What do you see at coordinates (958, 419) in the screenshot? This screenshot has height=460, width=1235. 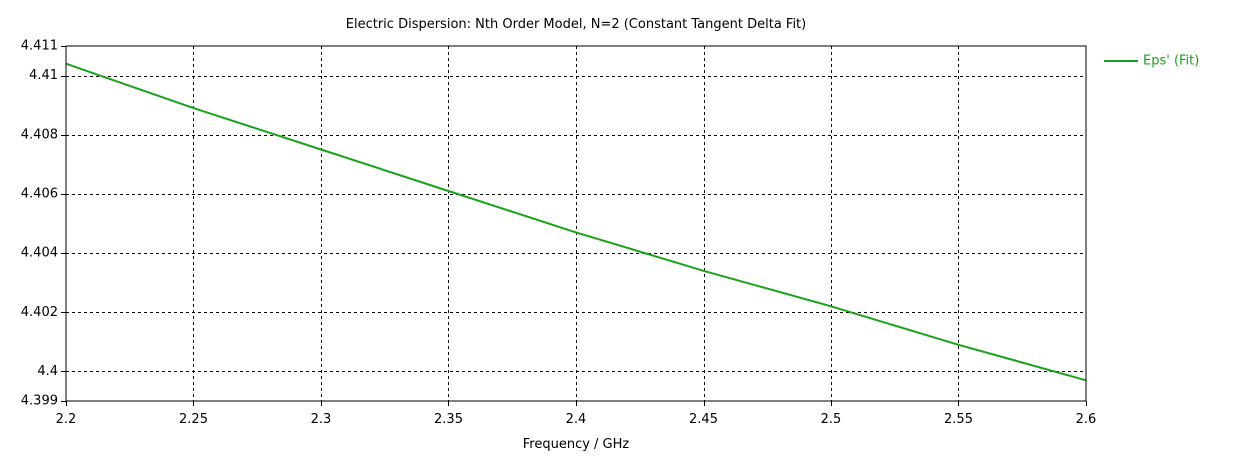 I see `x-tick-label: 2.55` at bounding box center [958, 419].